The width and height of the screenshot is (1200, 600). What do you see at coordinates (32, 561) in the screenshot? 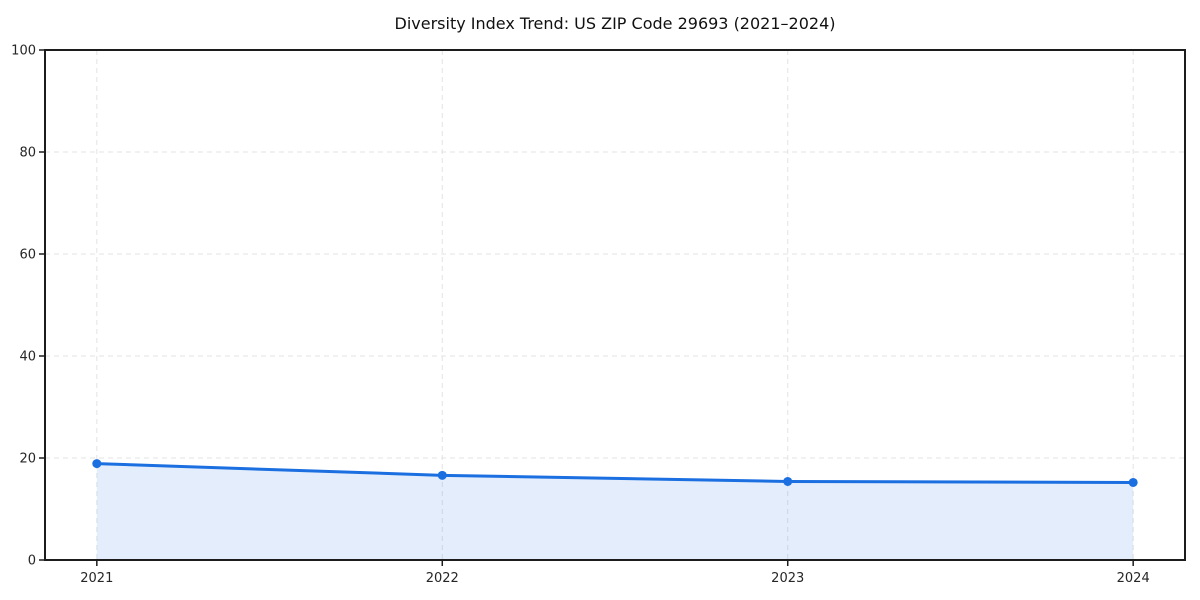
I see `y-tick-label-0: 0` at bounding box center [32, 561].